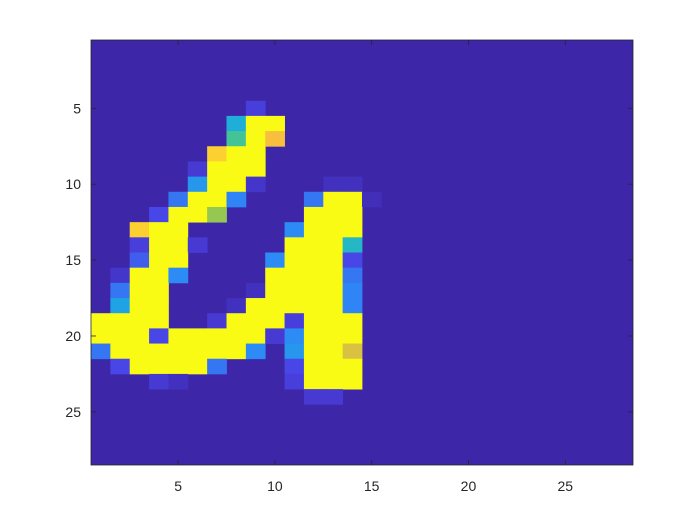 Image resolution: width=700 pixels, height=525 pixels. I want to click on y-tick-label: 10, so click(73, 184).